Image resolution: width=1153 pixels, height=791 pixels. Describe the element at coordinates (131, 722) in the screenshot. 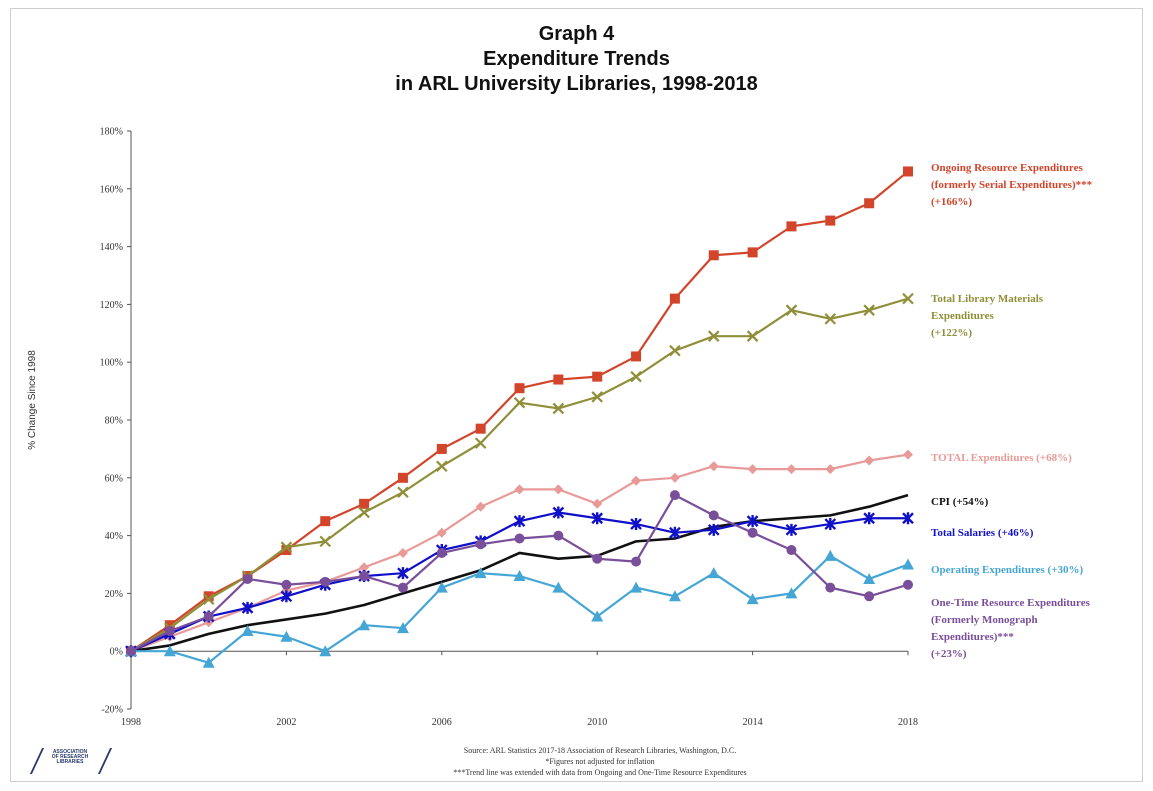

I see `x-tick-label: 1998` at that location.